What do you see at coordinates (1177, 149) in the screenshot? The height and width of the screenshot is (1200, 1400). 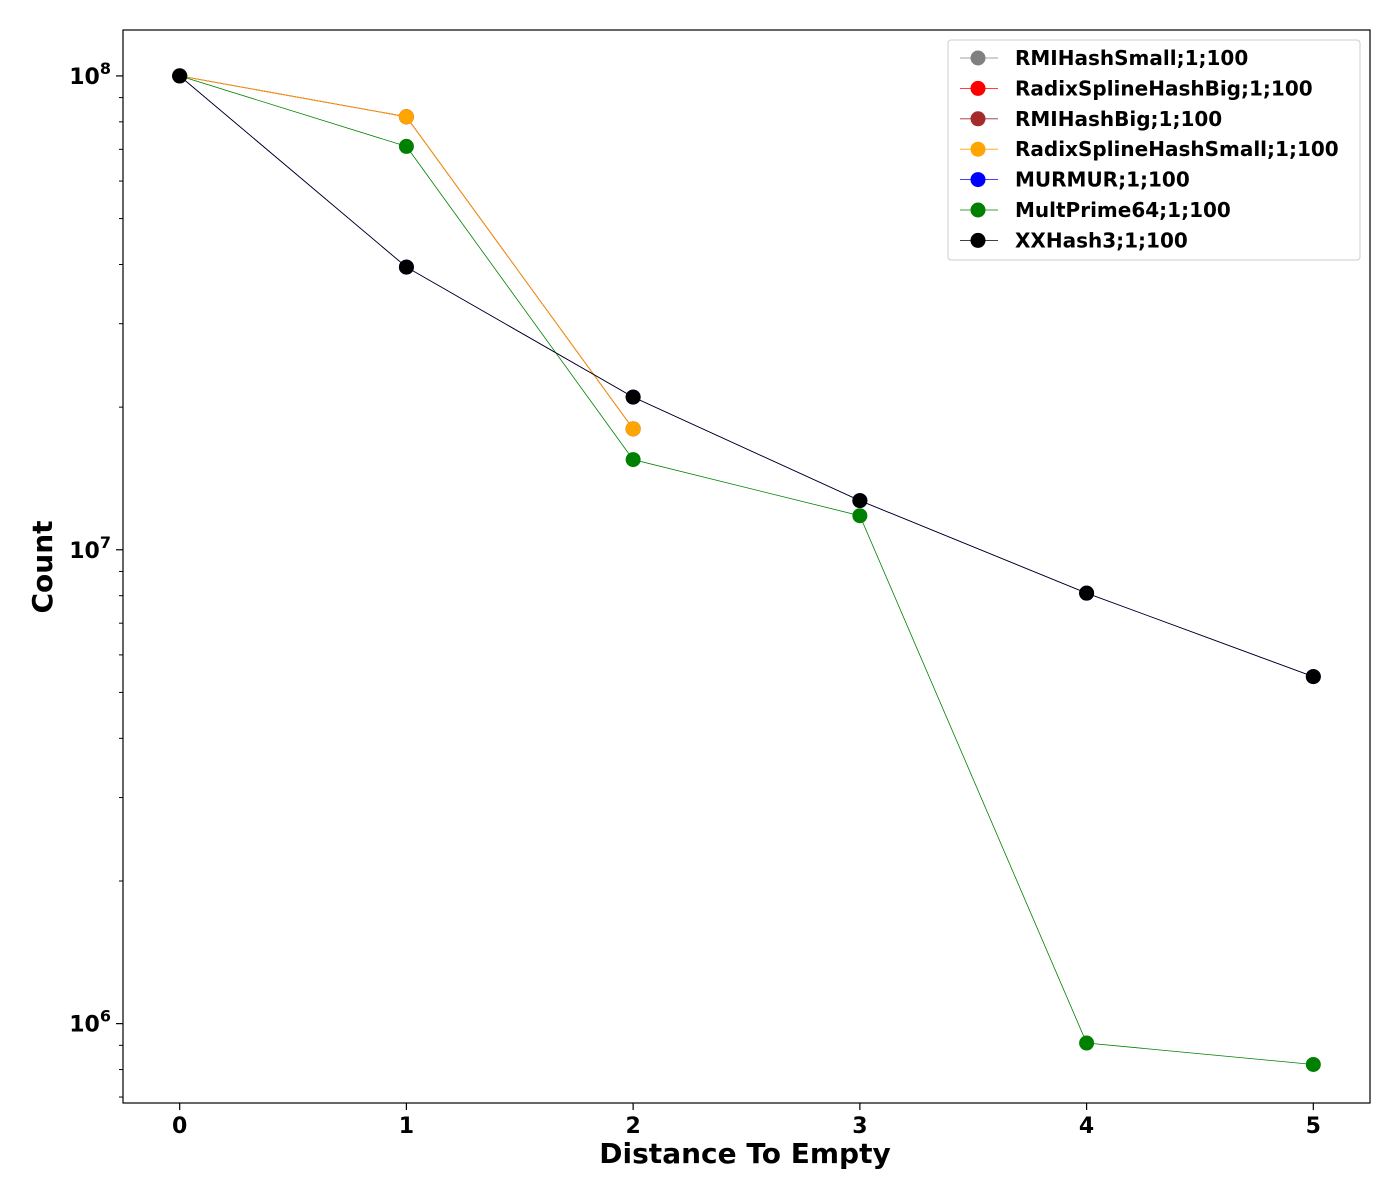 I see `legend-label: RadixSplineHashSmall;1;100` at bounding box center [1177, 149].